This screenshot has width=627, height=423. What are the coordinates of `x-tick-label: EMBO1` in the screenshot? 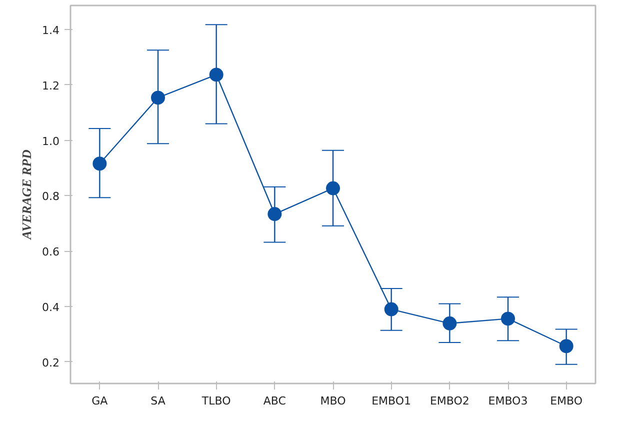 It's located at (392, 401).